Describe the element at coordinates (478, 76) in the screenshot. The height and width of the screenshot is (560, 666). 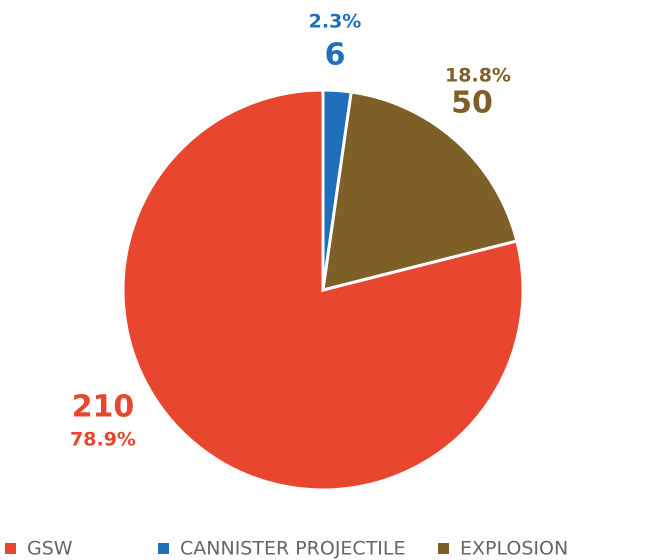
I see `percent-label: 18.8%` at that location.